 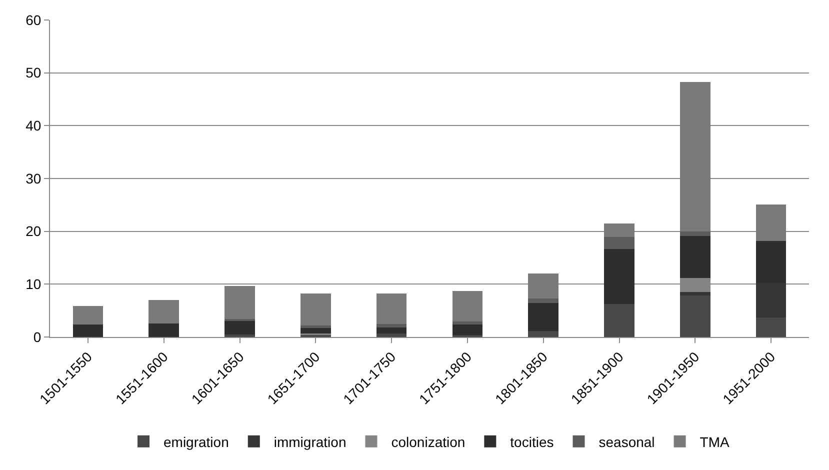 I want to click on y-tick-label: 40, so click(x=34, y=126).